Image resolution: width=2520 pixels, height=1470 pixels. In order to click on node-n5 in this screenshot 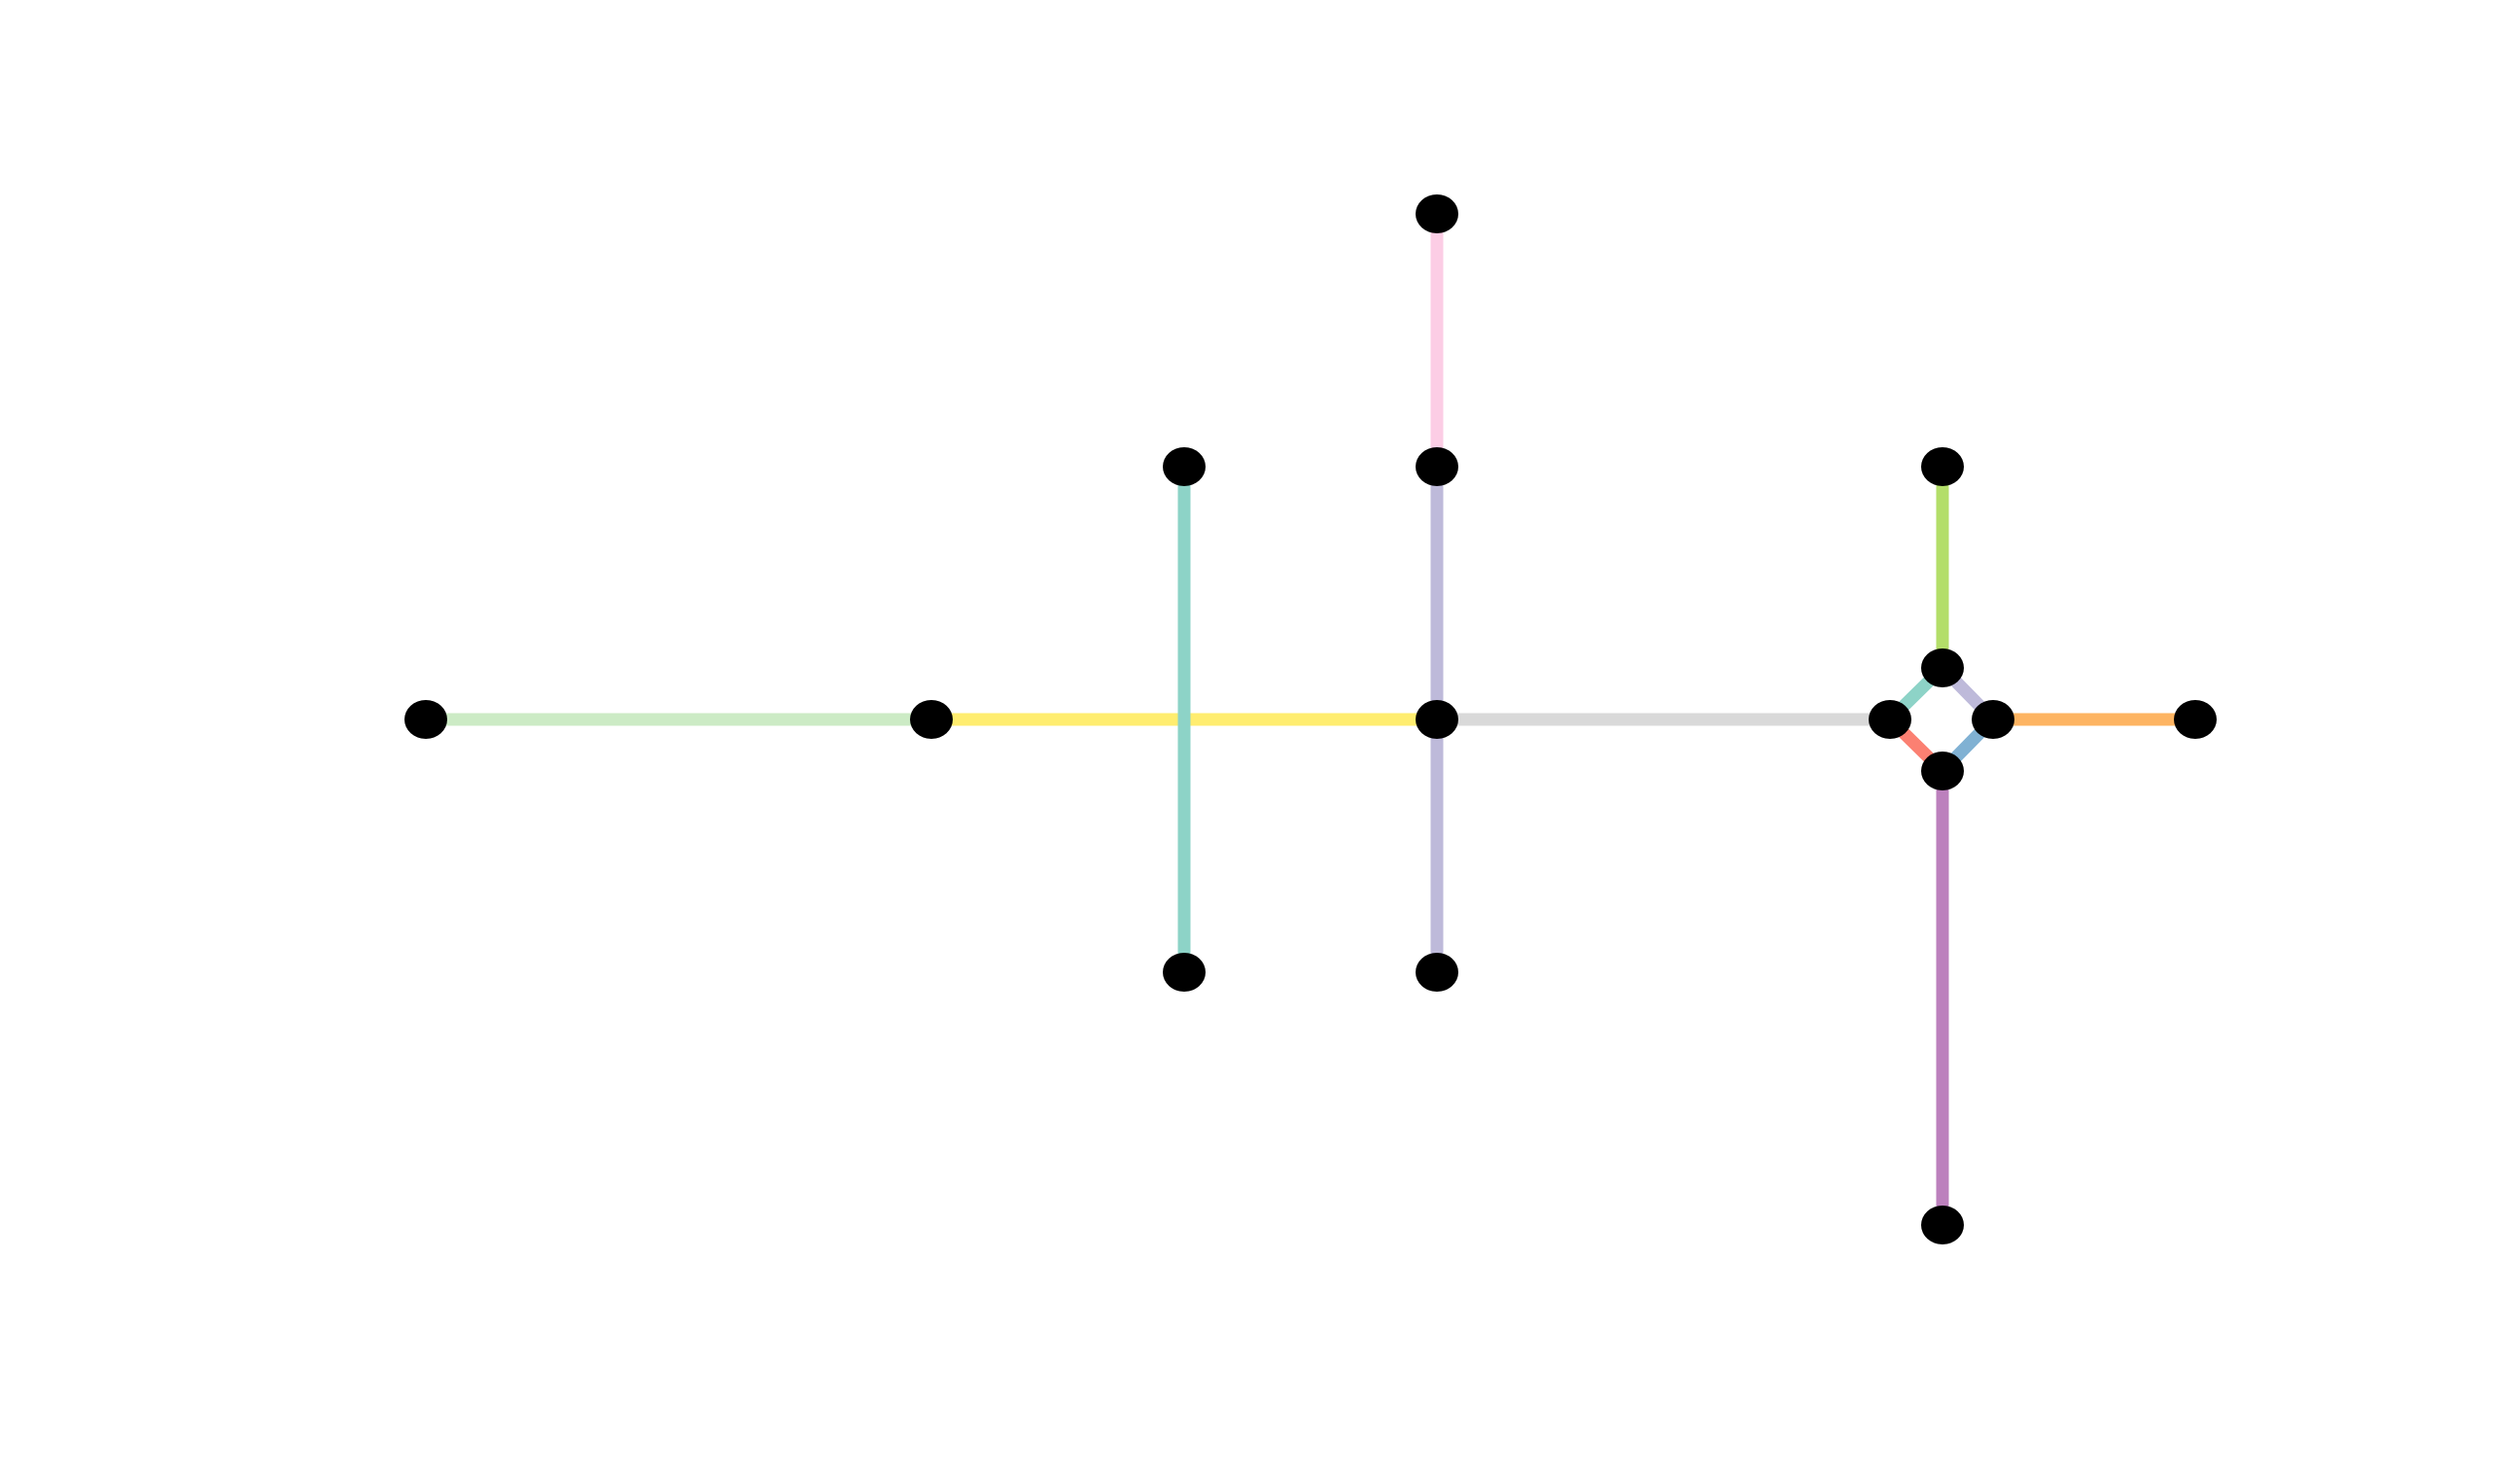, I will do `click(1184, 972)`.